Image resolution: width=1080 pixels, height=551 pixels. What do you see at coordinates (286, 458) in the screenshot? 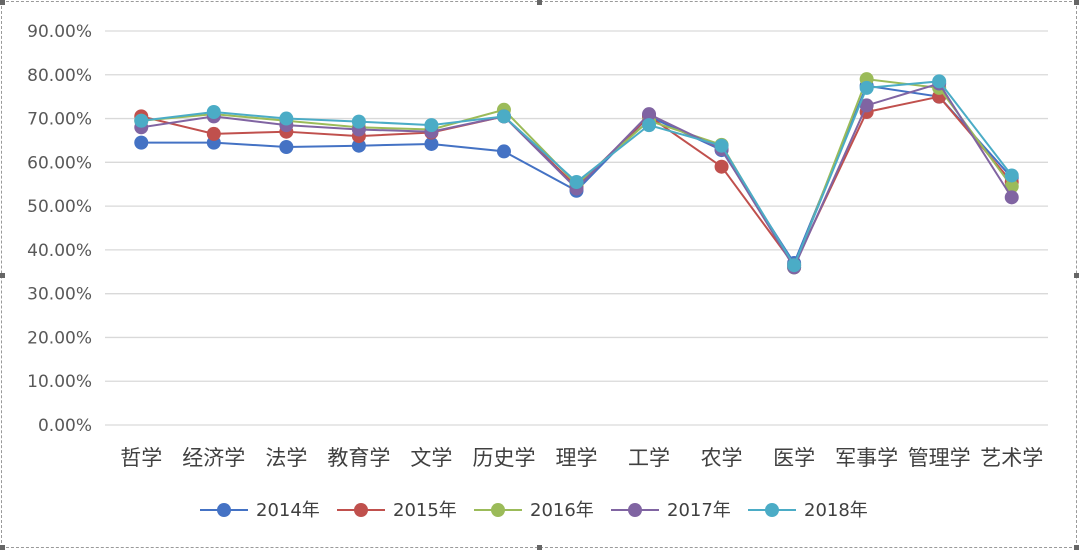
I see `x-category-label: 法学` at bounding box center [286, 458].